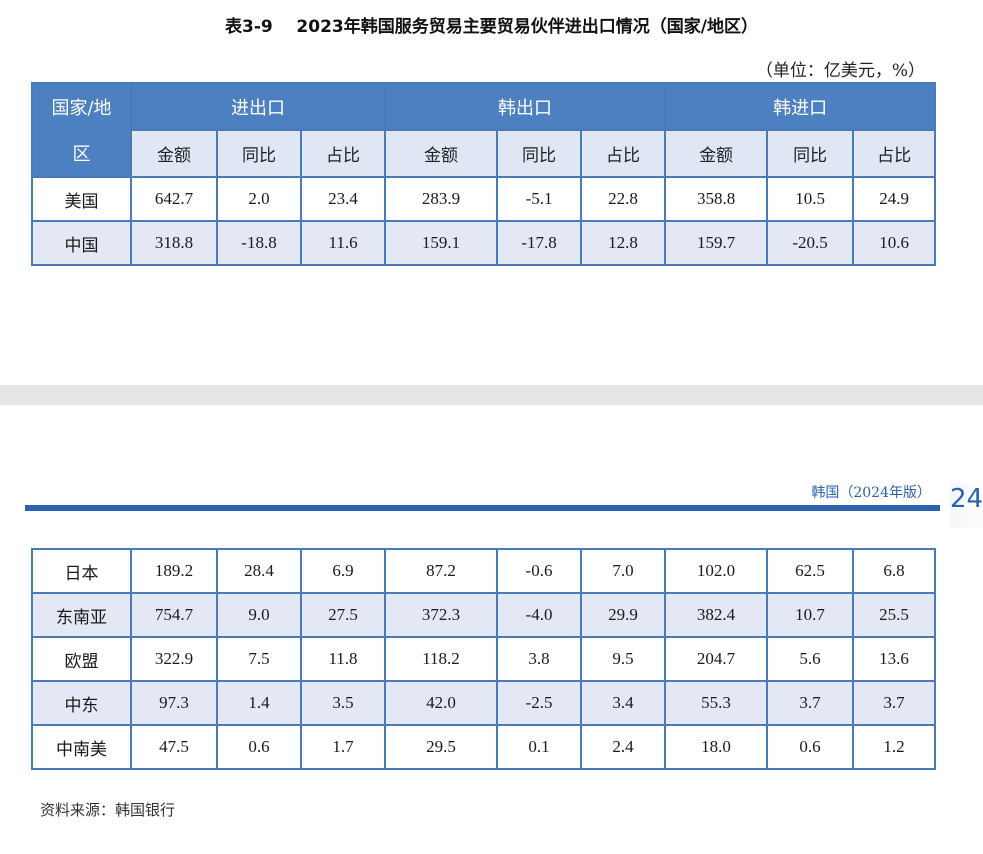 The width and height of the screenshot is (983, 854). Describe the element at coordinates (539, 199) in the screenshot. I see `table-cell: -5.1` at that location.